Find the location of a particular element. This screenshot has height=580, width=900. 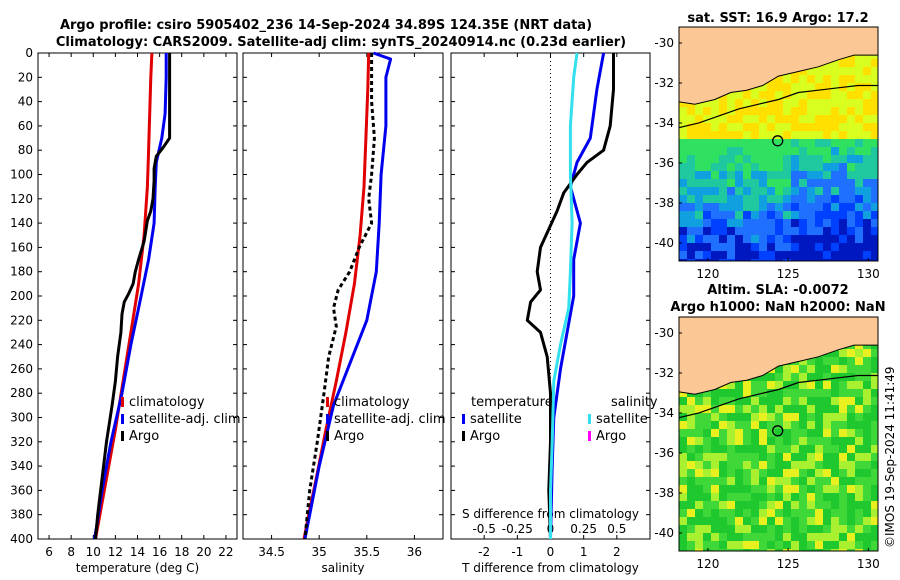

x-tick-label: 36 is located at coordinates (414, 552).